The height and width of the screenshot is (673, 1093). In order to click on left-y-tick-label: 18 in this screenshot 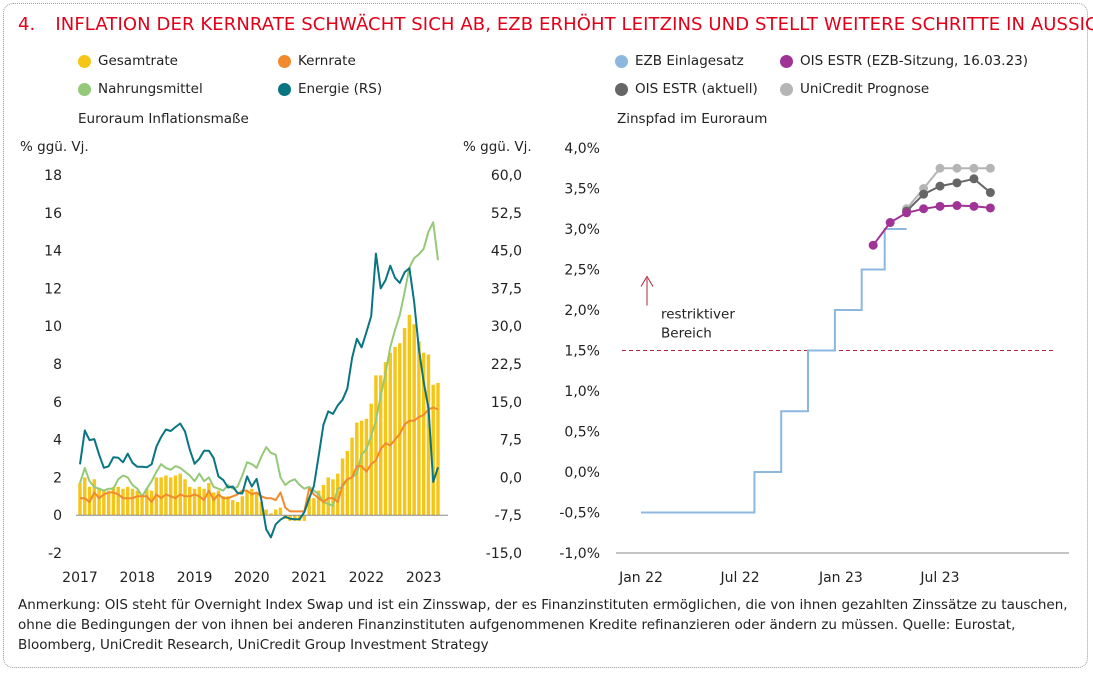, I will do `click(53, 176)`.